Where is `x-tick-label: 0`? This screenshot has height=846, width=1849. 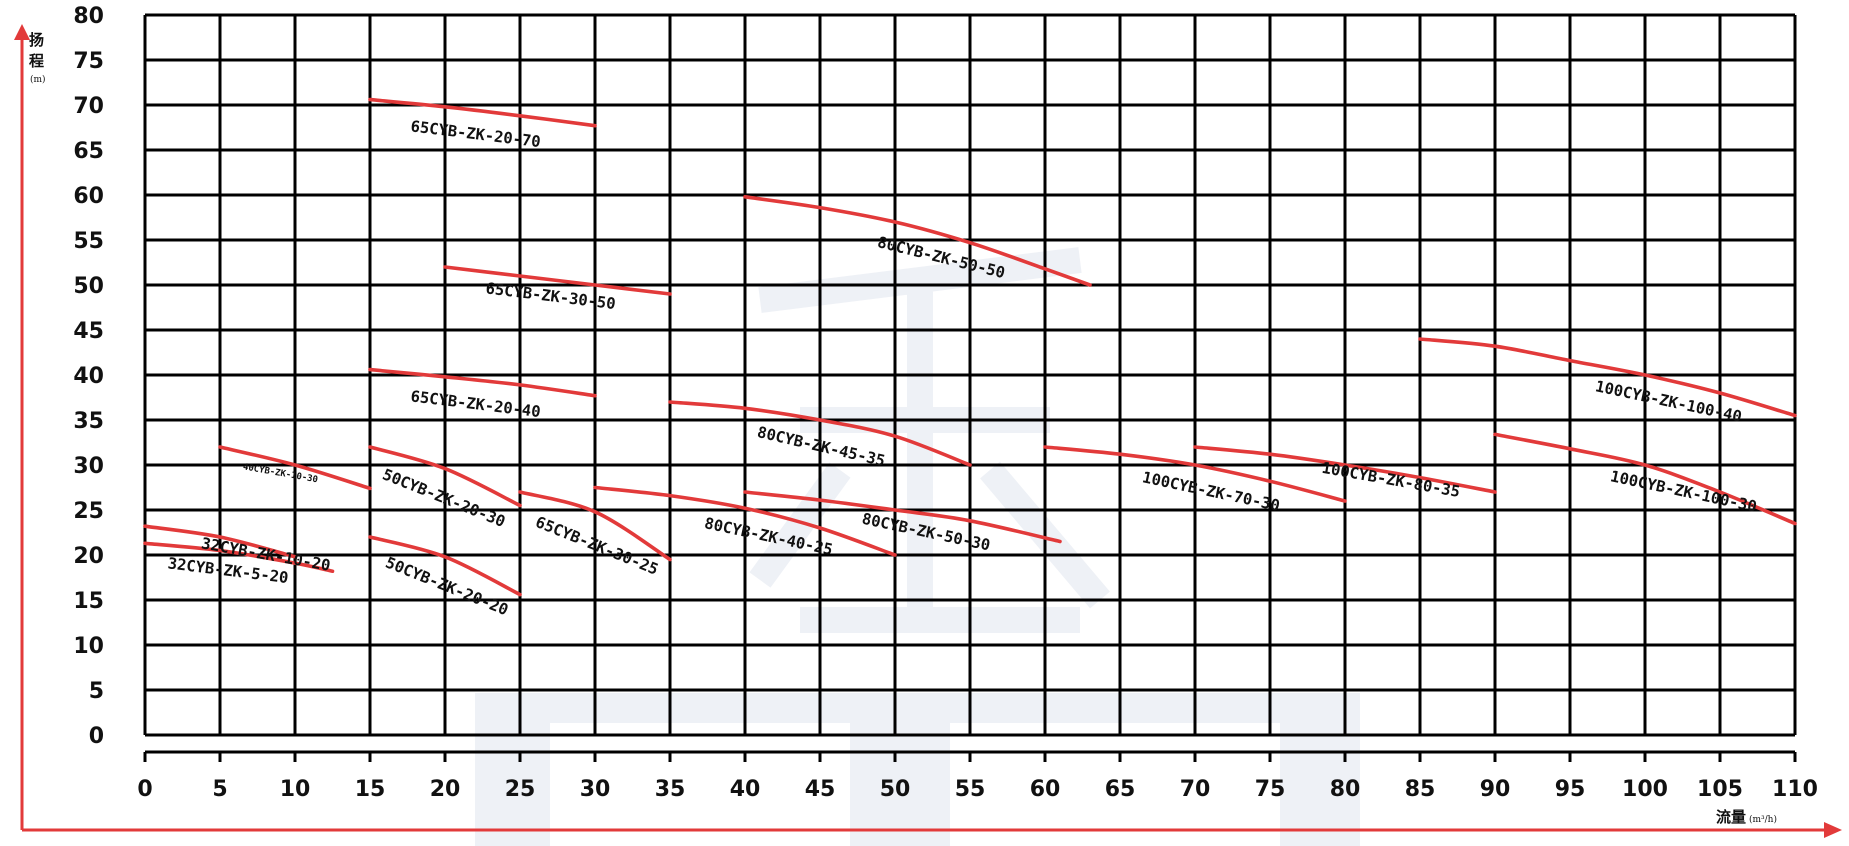
x-tick-label: 0 is located at coordinates (144, 789).